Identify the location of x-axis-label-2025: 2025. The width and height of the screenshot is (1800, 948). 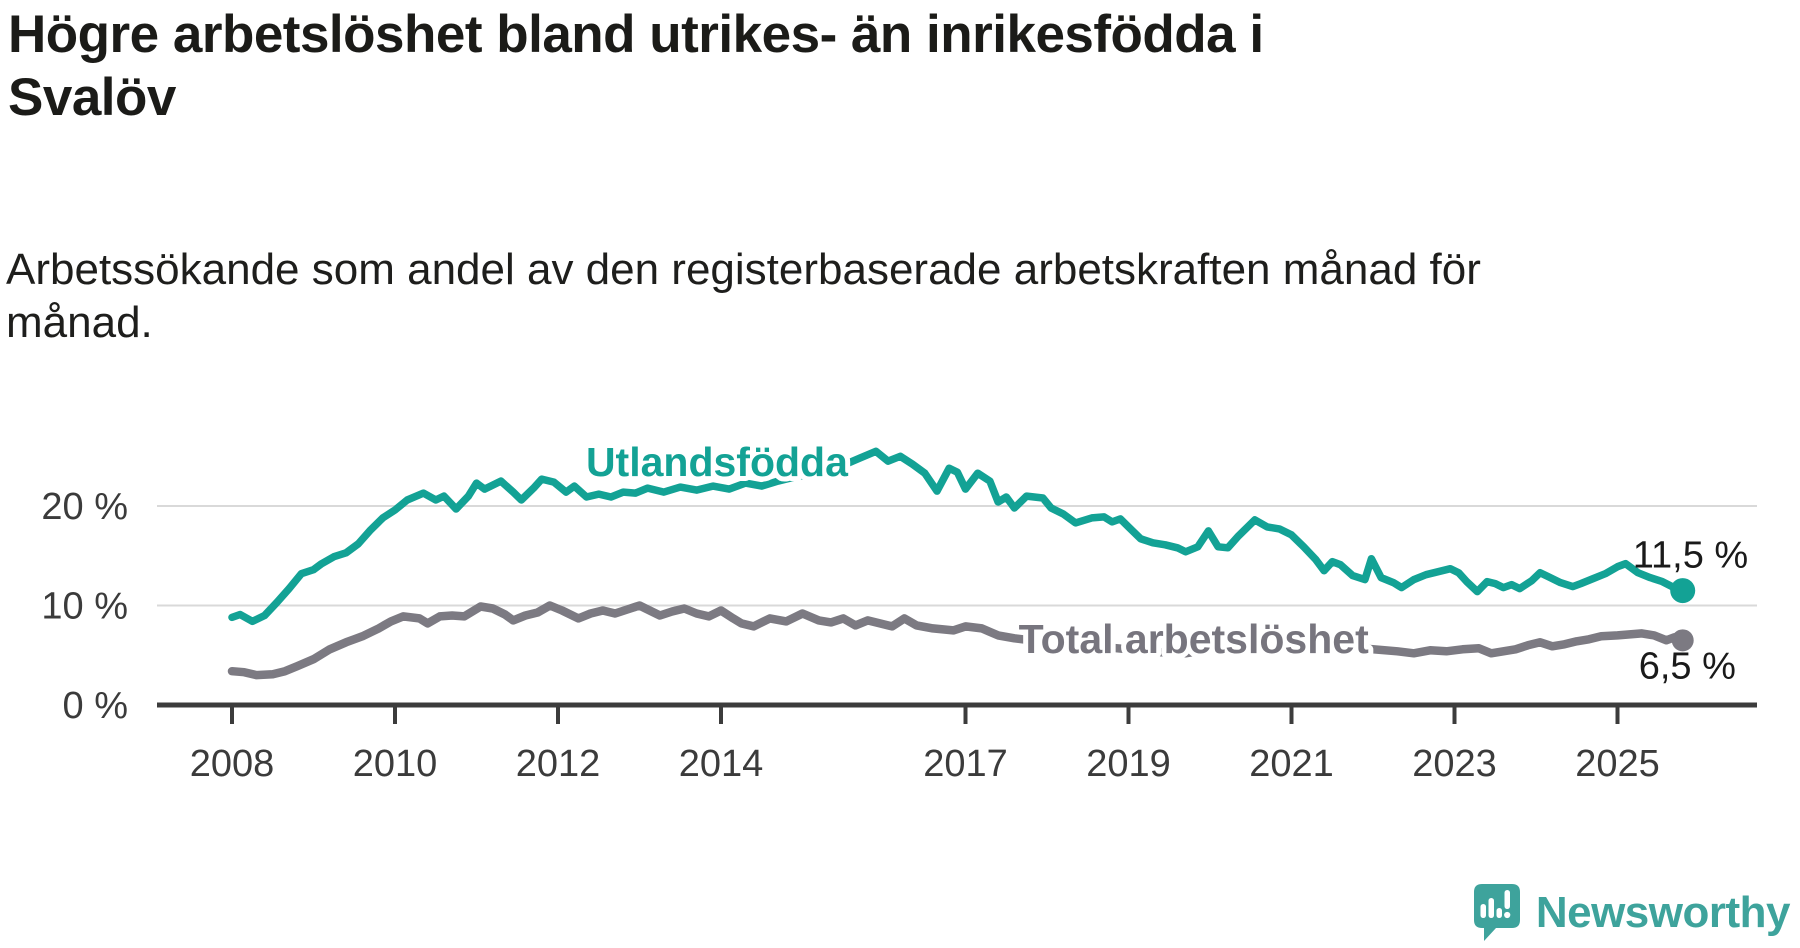
(1617, 764).